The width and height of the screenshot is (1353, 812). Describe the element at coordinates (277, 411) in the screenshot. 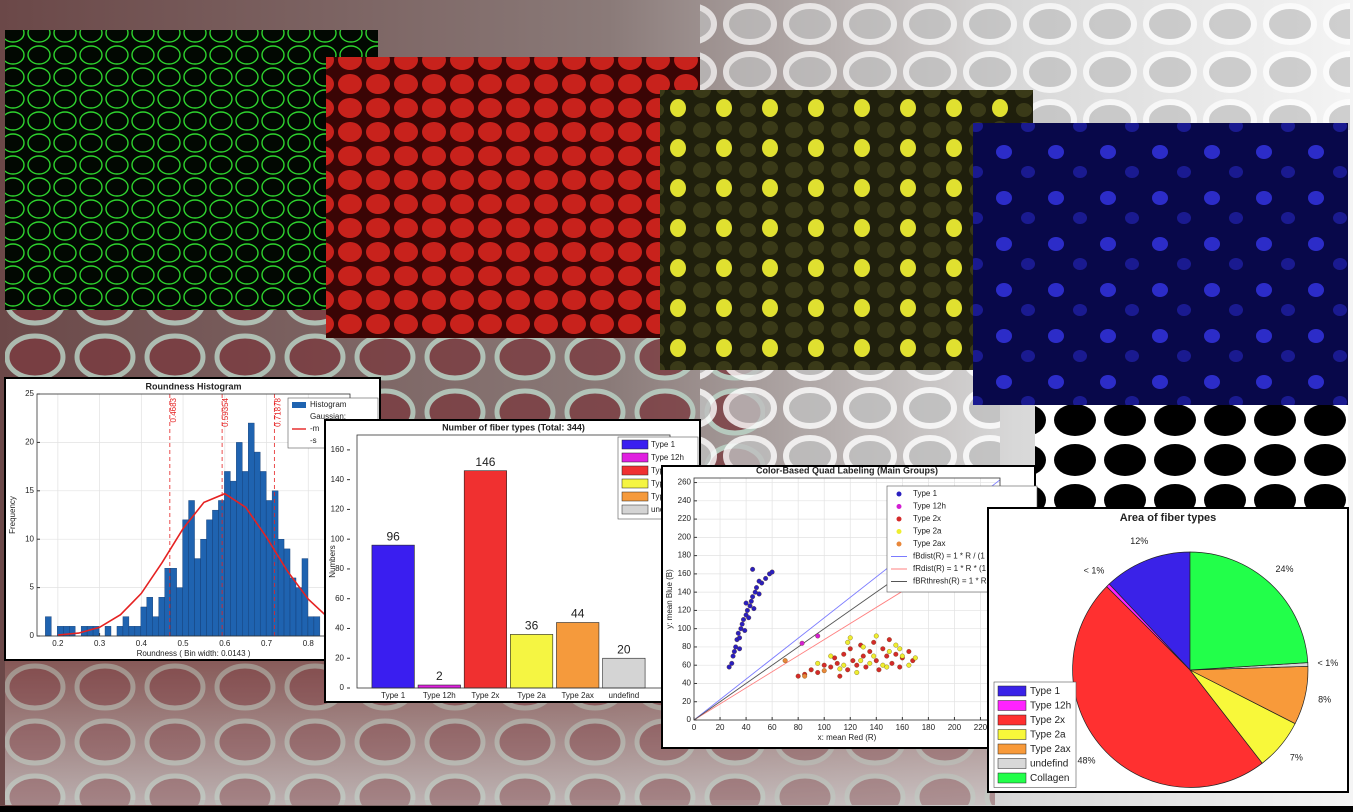

I see `marker-label: 0.71878` at that location.